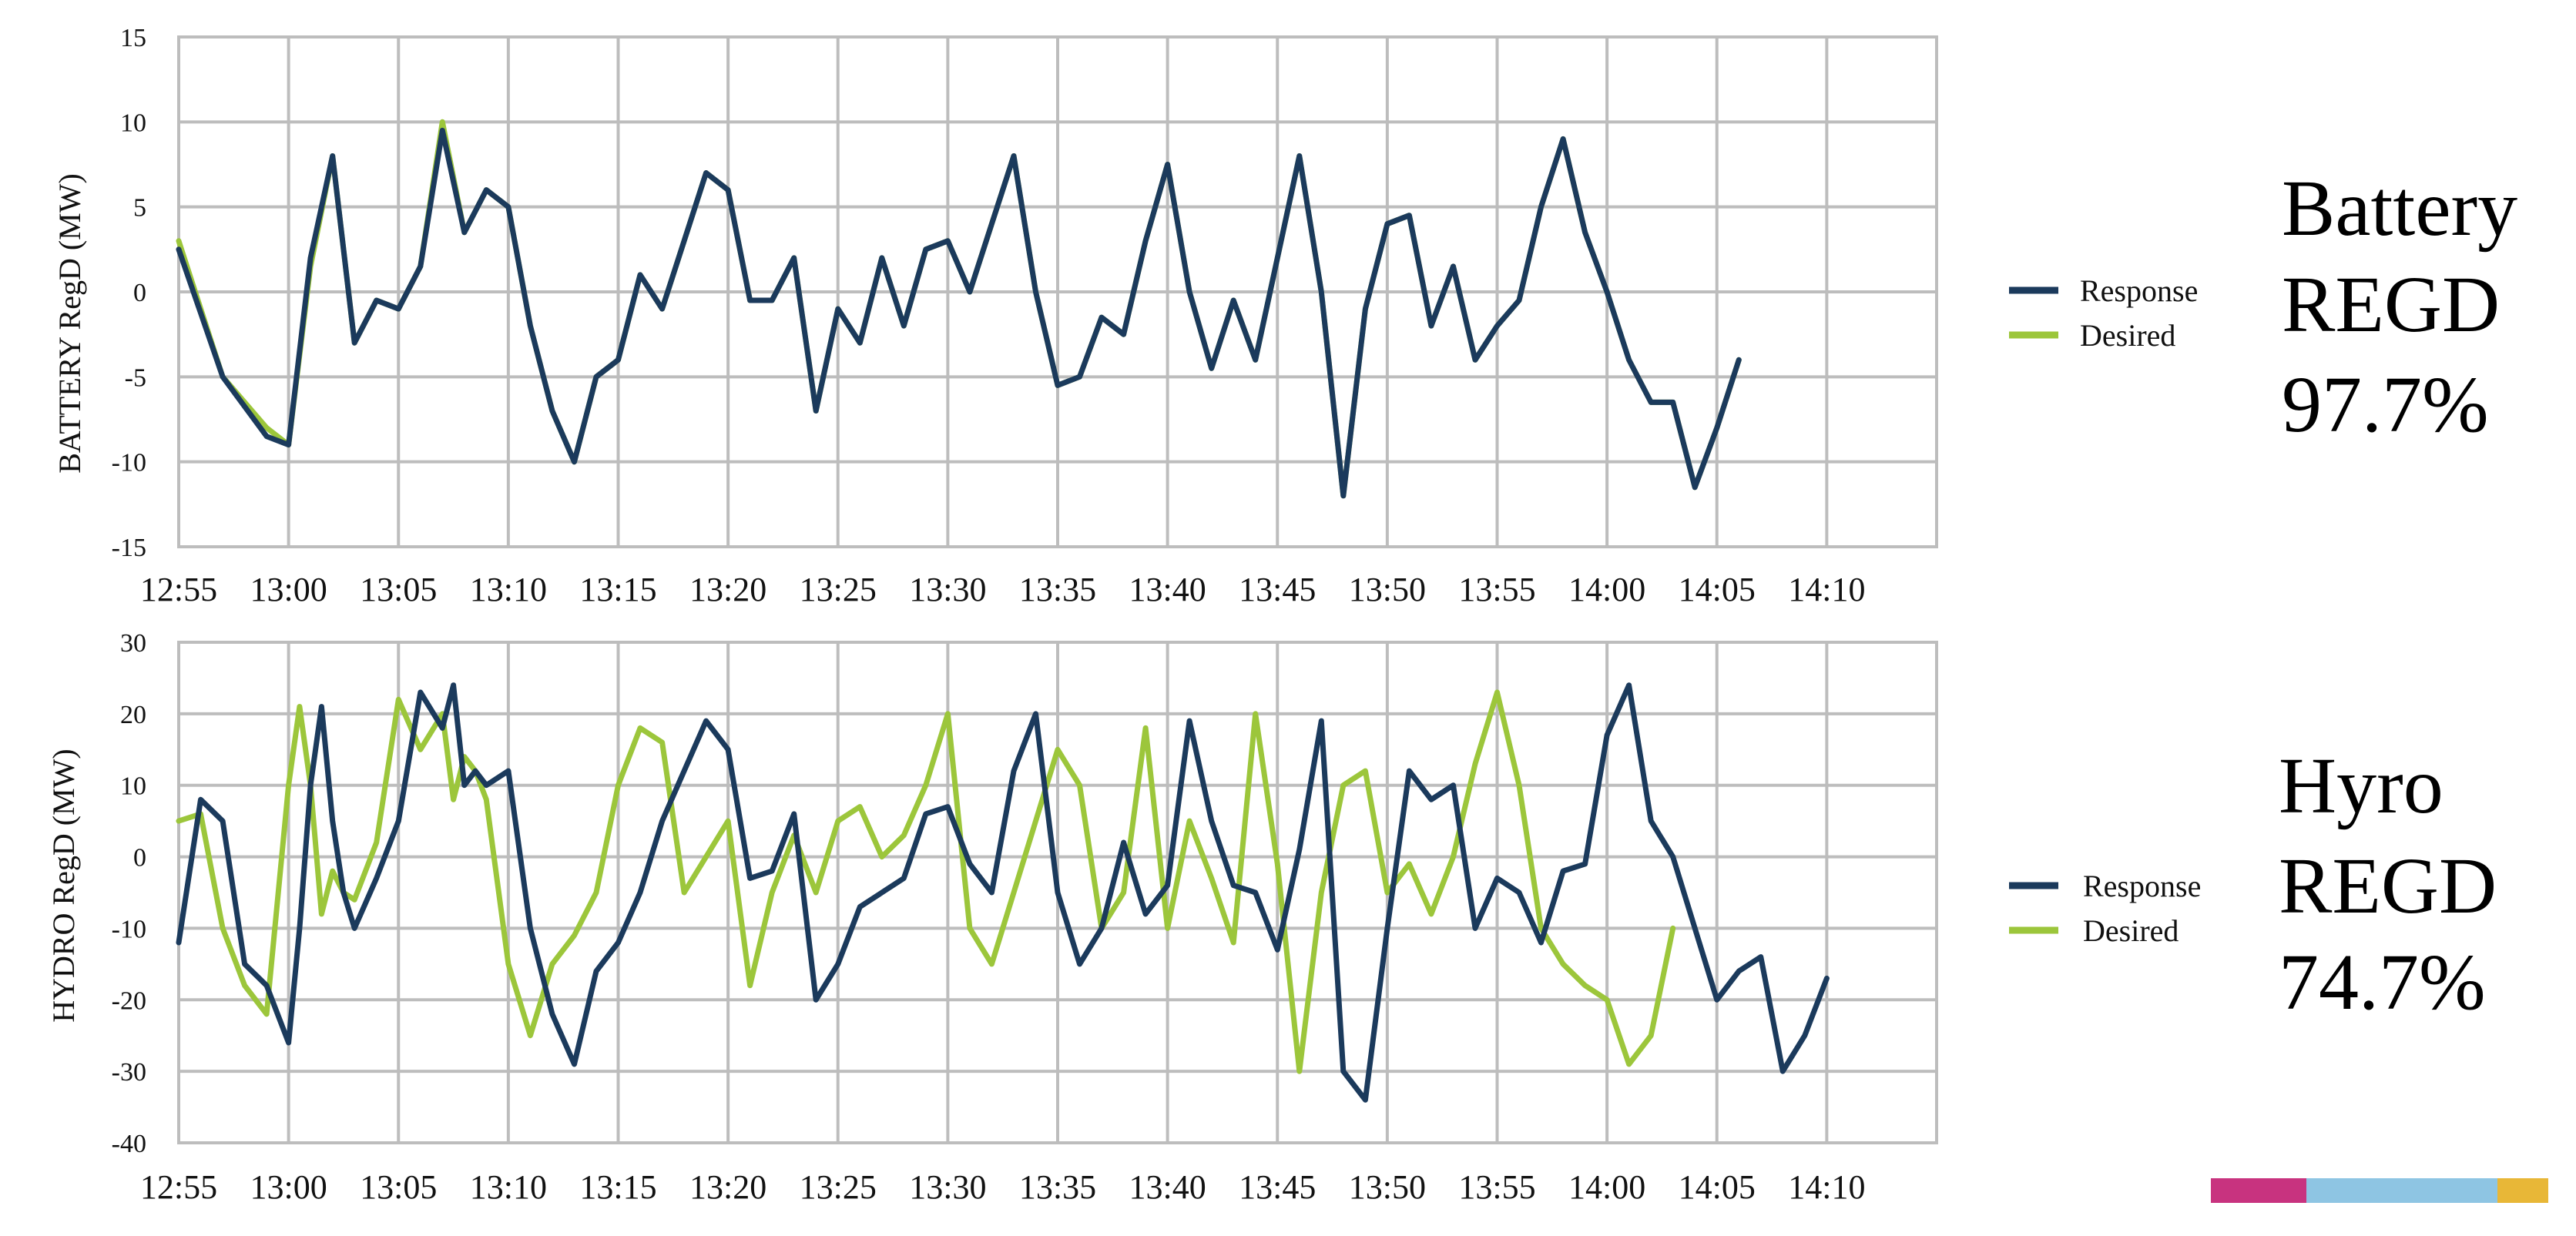  I want to click on hydro-legend-desired-label: Desired, so click(2131, 931).